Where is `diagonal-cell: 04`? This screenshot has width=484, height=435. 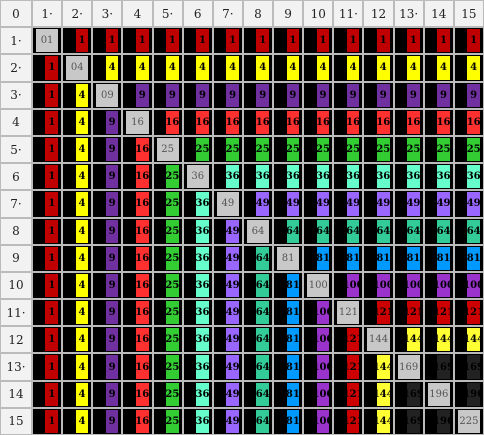 diagonal-cell: 04 is located at coordinates (77, 68).